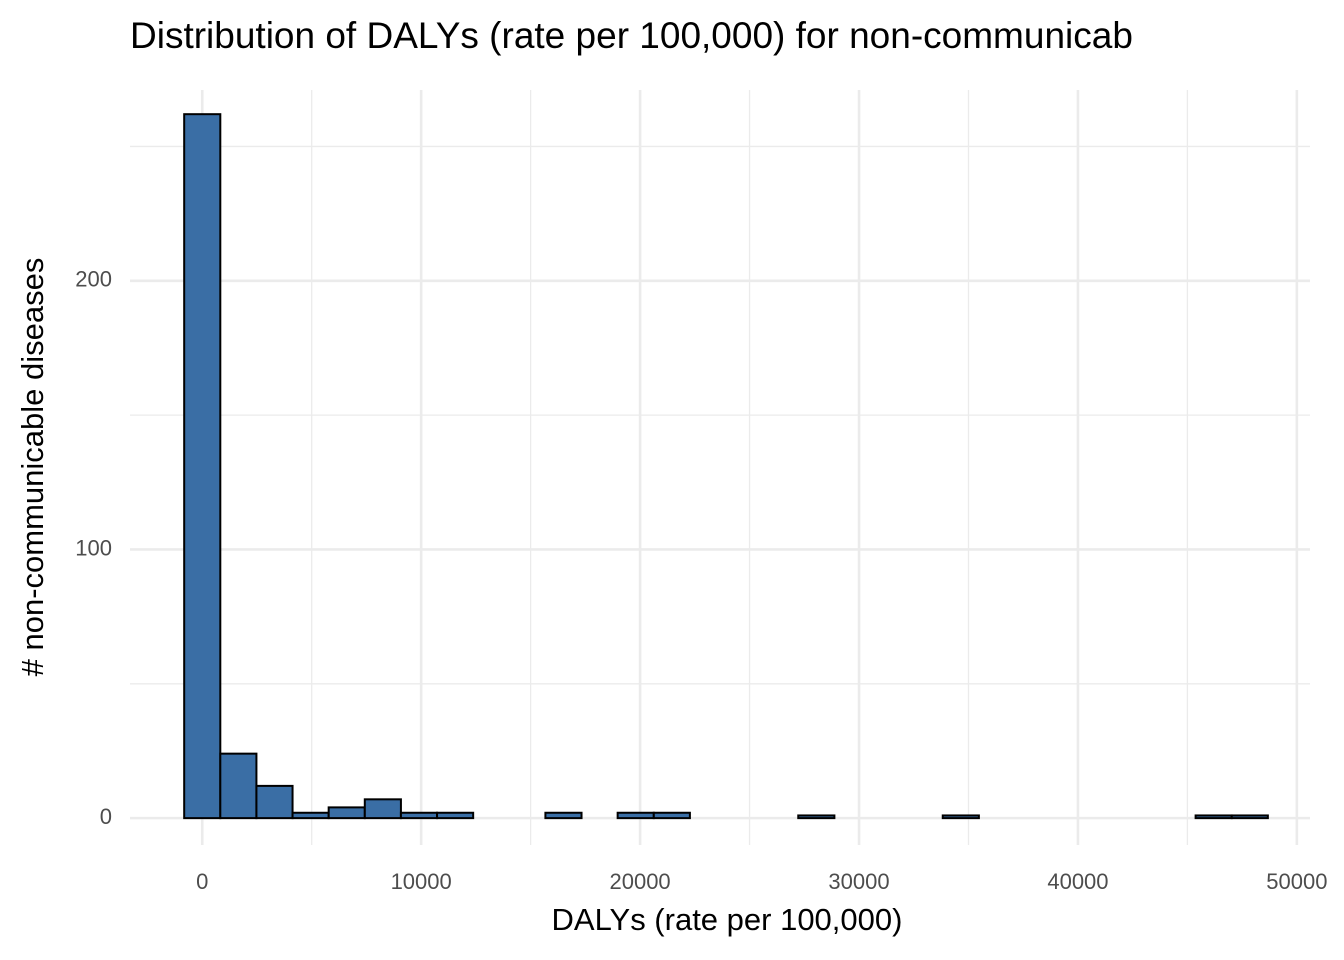 This screenshot has width=1344, height=960. I want to click on x-tick-label: 20000, so click(639, 881).